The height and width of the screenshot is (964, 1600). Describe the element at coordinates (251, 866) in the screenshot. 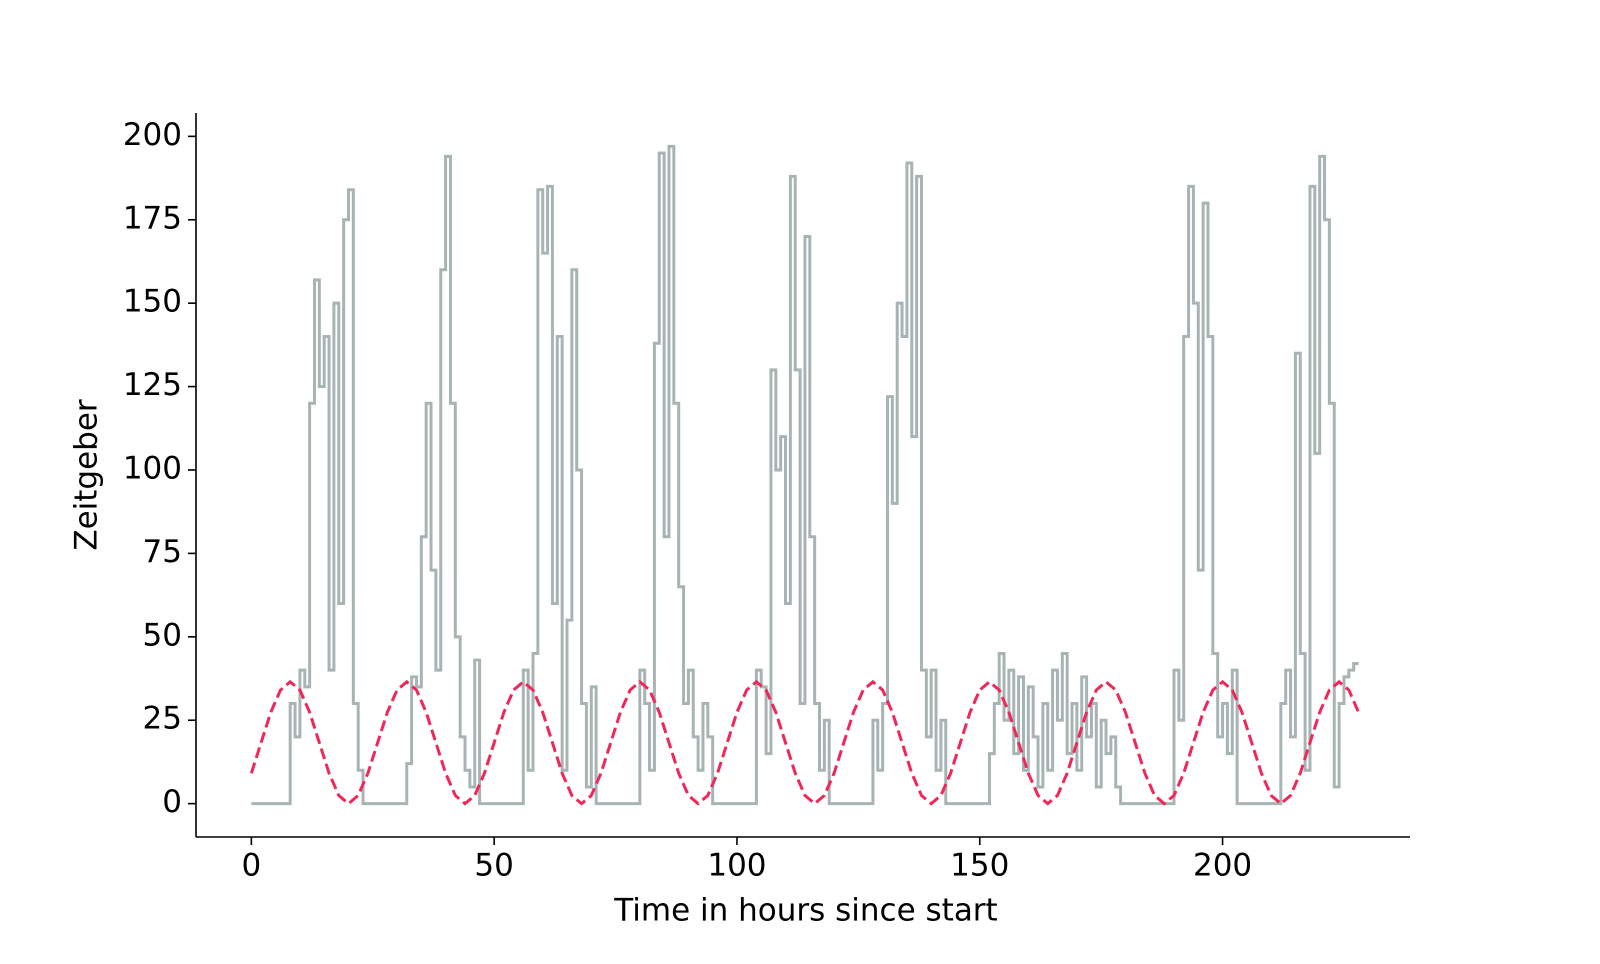

I see `x-tick-label: 0` at that location.